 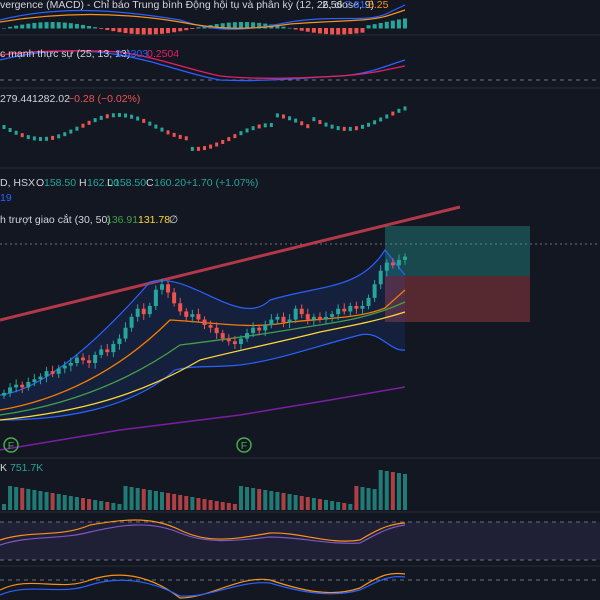 What do you see at coordinates (230, 263) in the screenshot?
I see `resistance-trendline` at bounding box center [230, 263].